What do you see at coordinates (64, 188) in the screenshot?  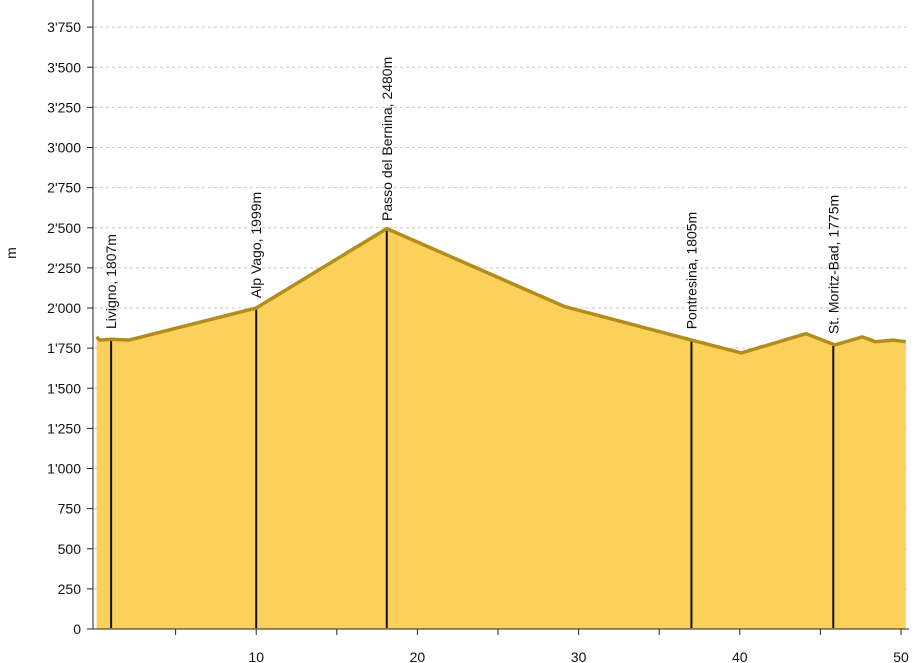 I see `y-tick-label: 2'750` at bounding box center [64, 188].